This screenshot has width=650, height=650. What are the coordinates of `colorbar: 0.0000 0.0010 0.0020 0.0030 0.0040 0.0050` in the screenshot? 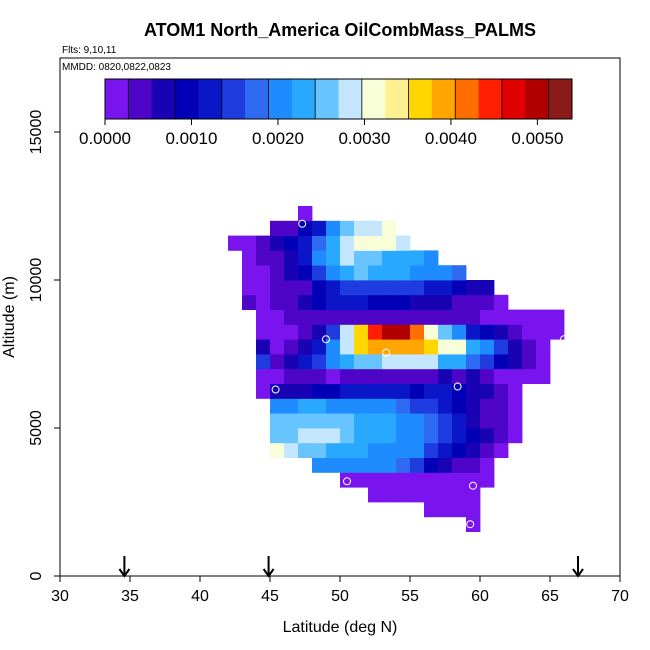 It's located at (326, 113).